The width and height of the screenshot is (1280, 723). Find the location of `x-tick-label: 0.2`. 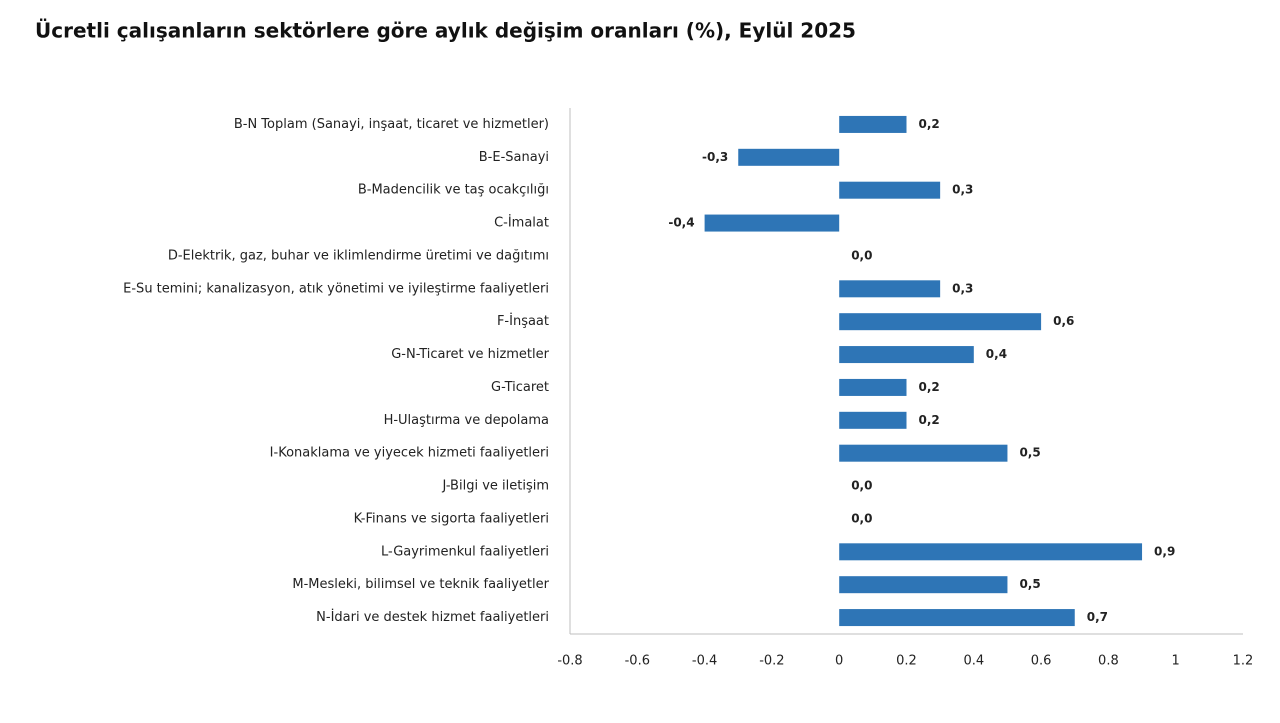

x-tick-label: 0.2 is located at coordinates (906, 661).